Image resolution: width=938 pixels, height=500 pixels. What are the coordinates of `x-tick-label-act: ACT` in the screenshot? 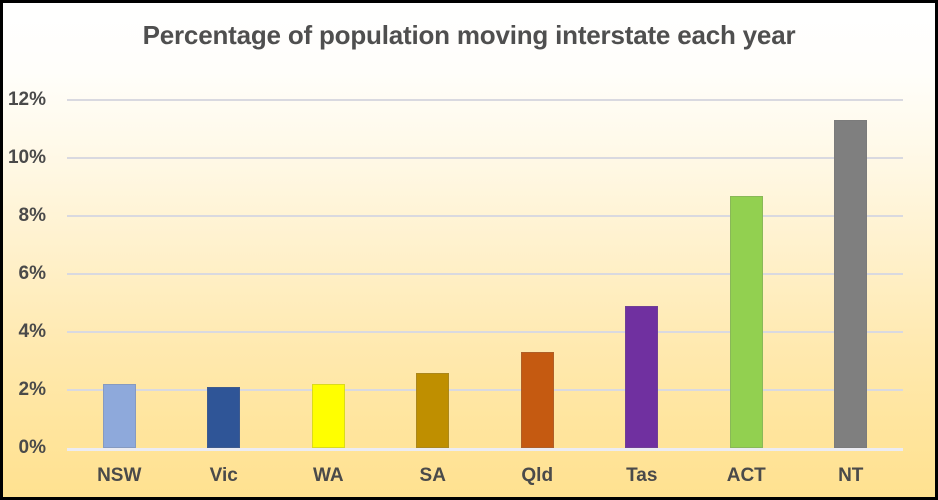 It's located at (746, 475).